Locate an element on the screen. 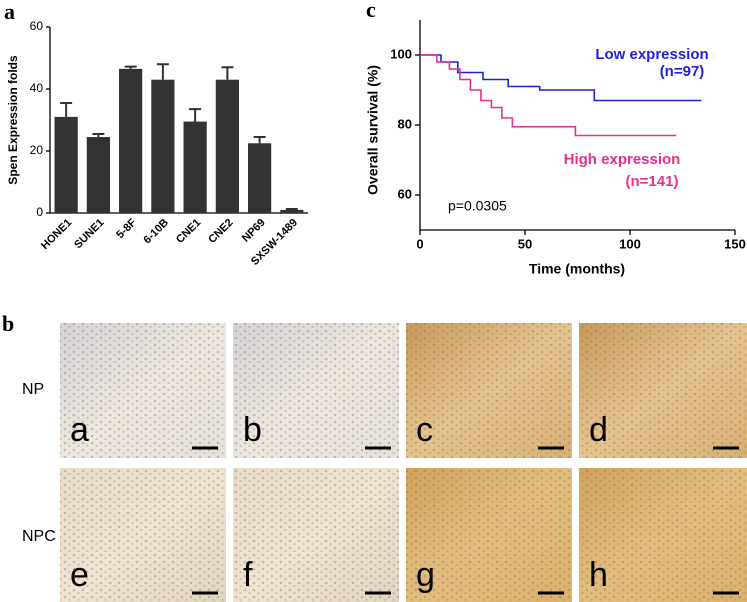 The image size is (747, 602). image-label: b is located at coordinates (252, 430).